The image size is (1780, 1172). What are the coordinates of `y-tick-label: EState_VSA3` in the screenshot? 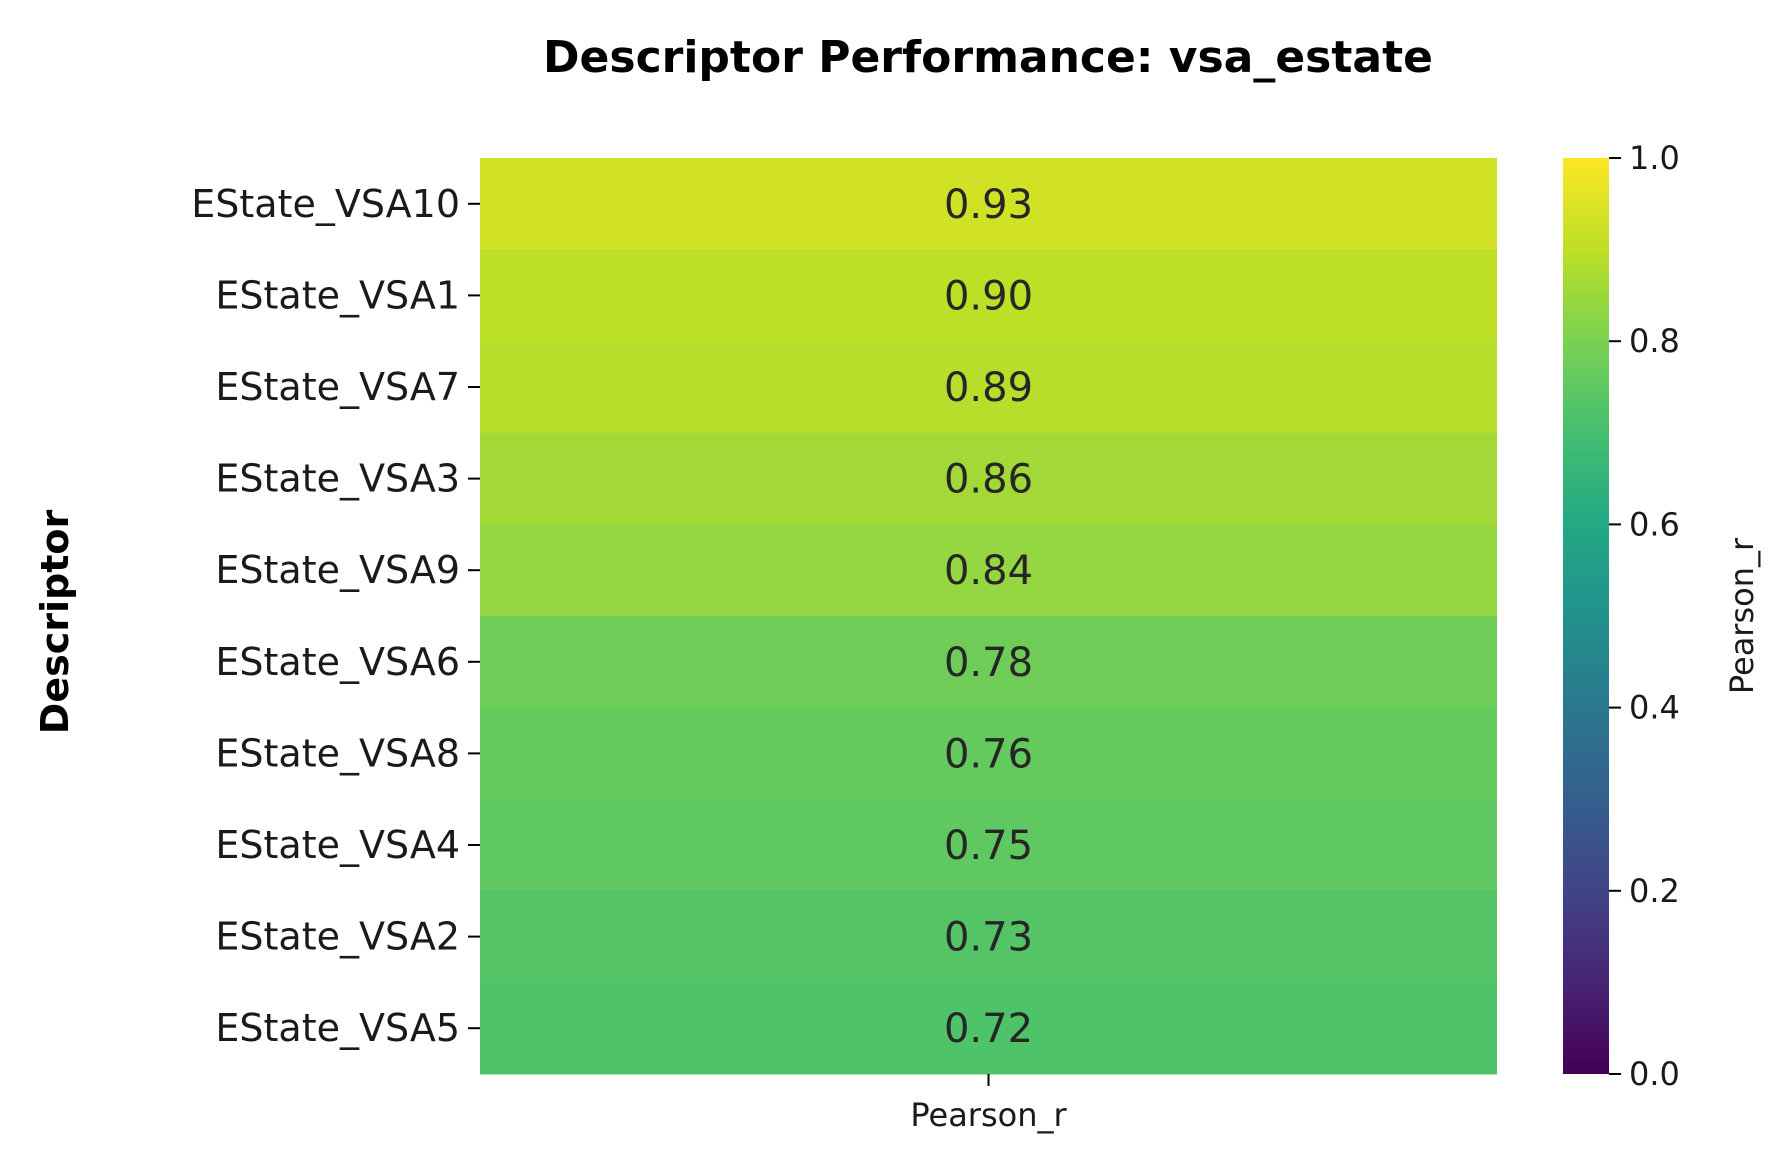 It's located at (337, 479).